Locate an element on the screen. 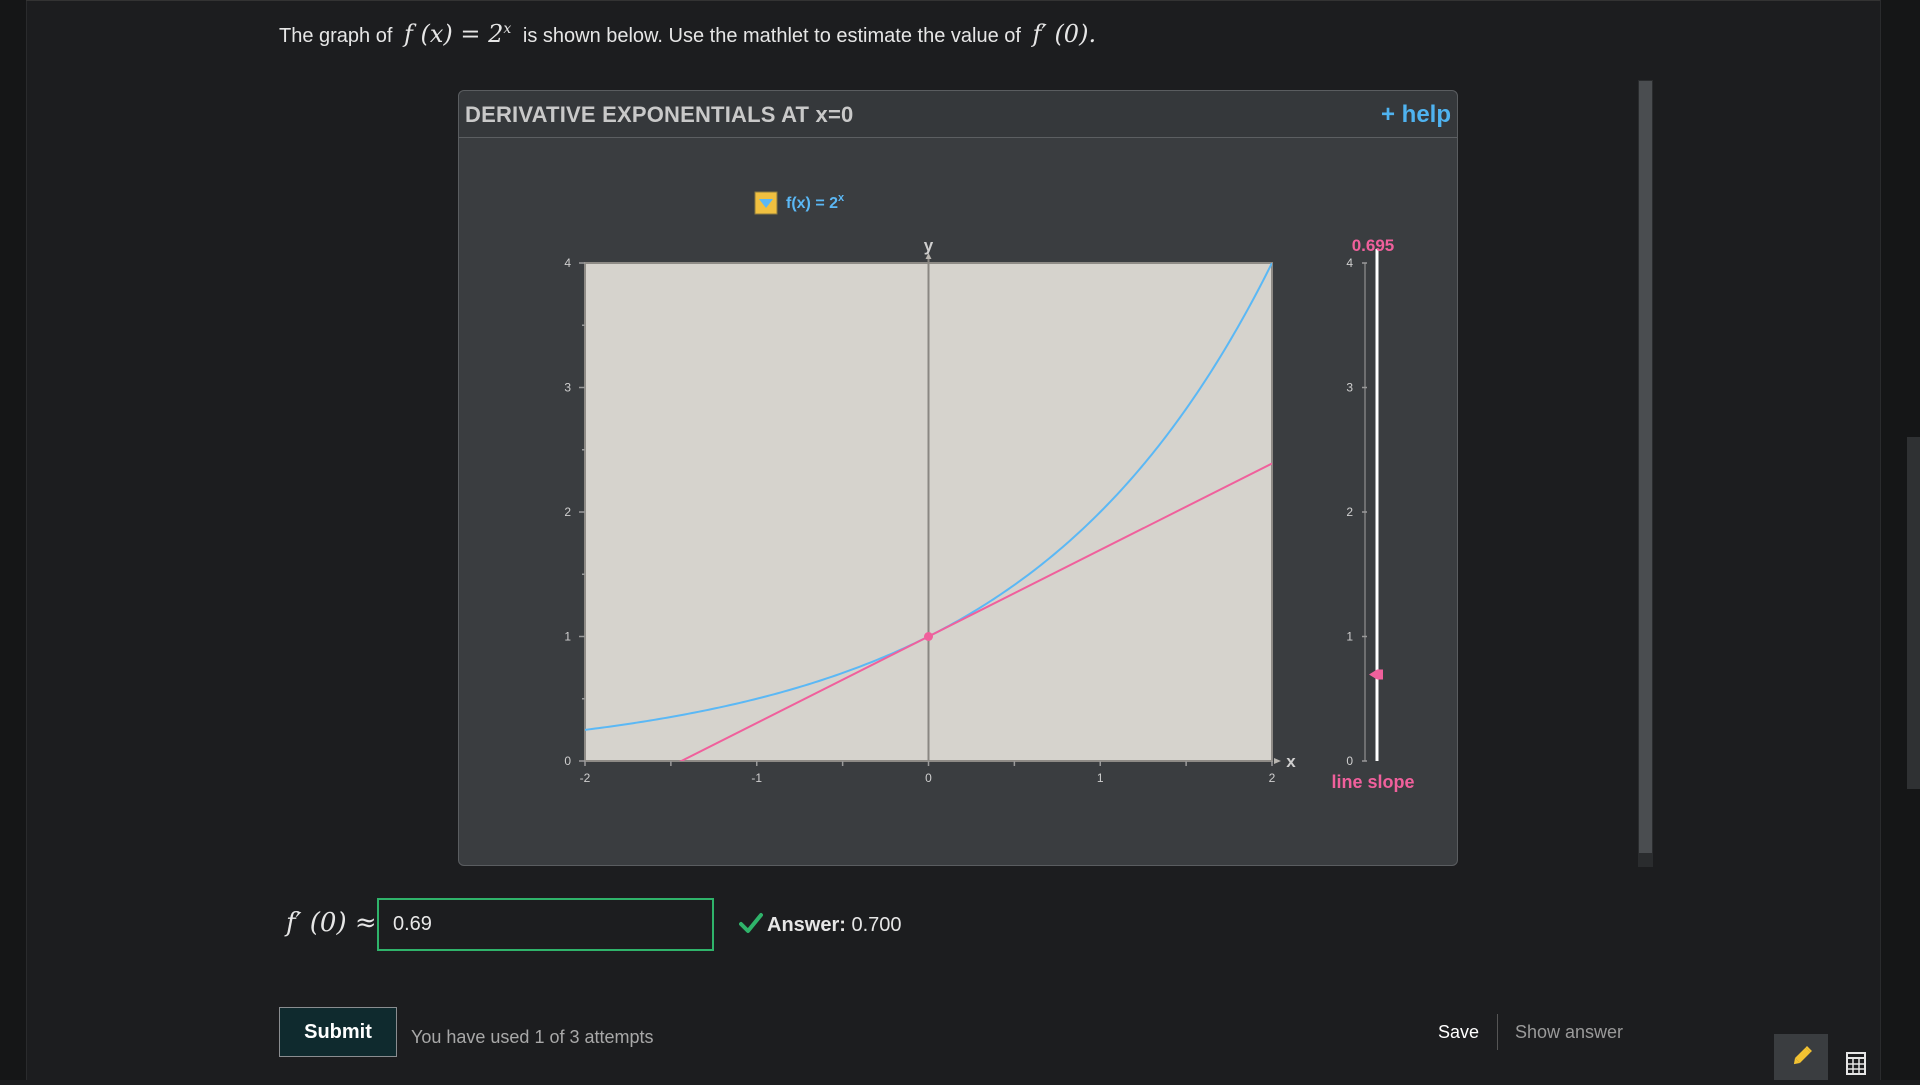  submit-button: Submit is located at coordinates (338, 1032).